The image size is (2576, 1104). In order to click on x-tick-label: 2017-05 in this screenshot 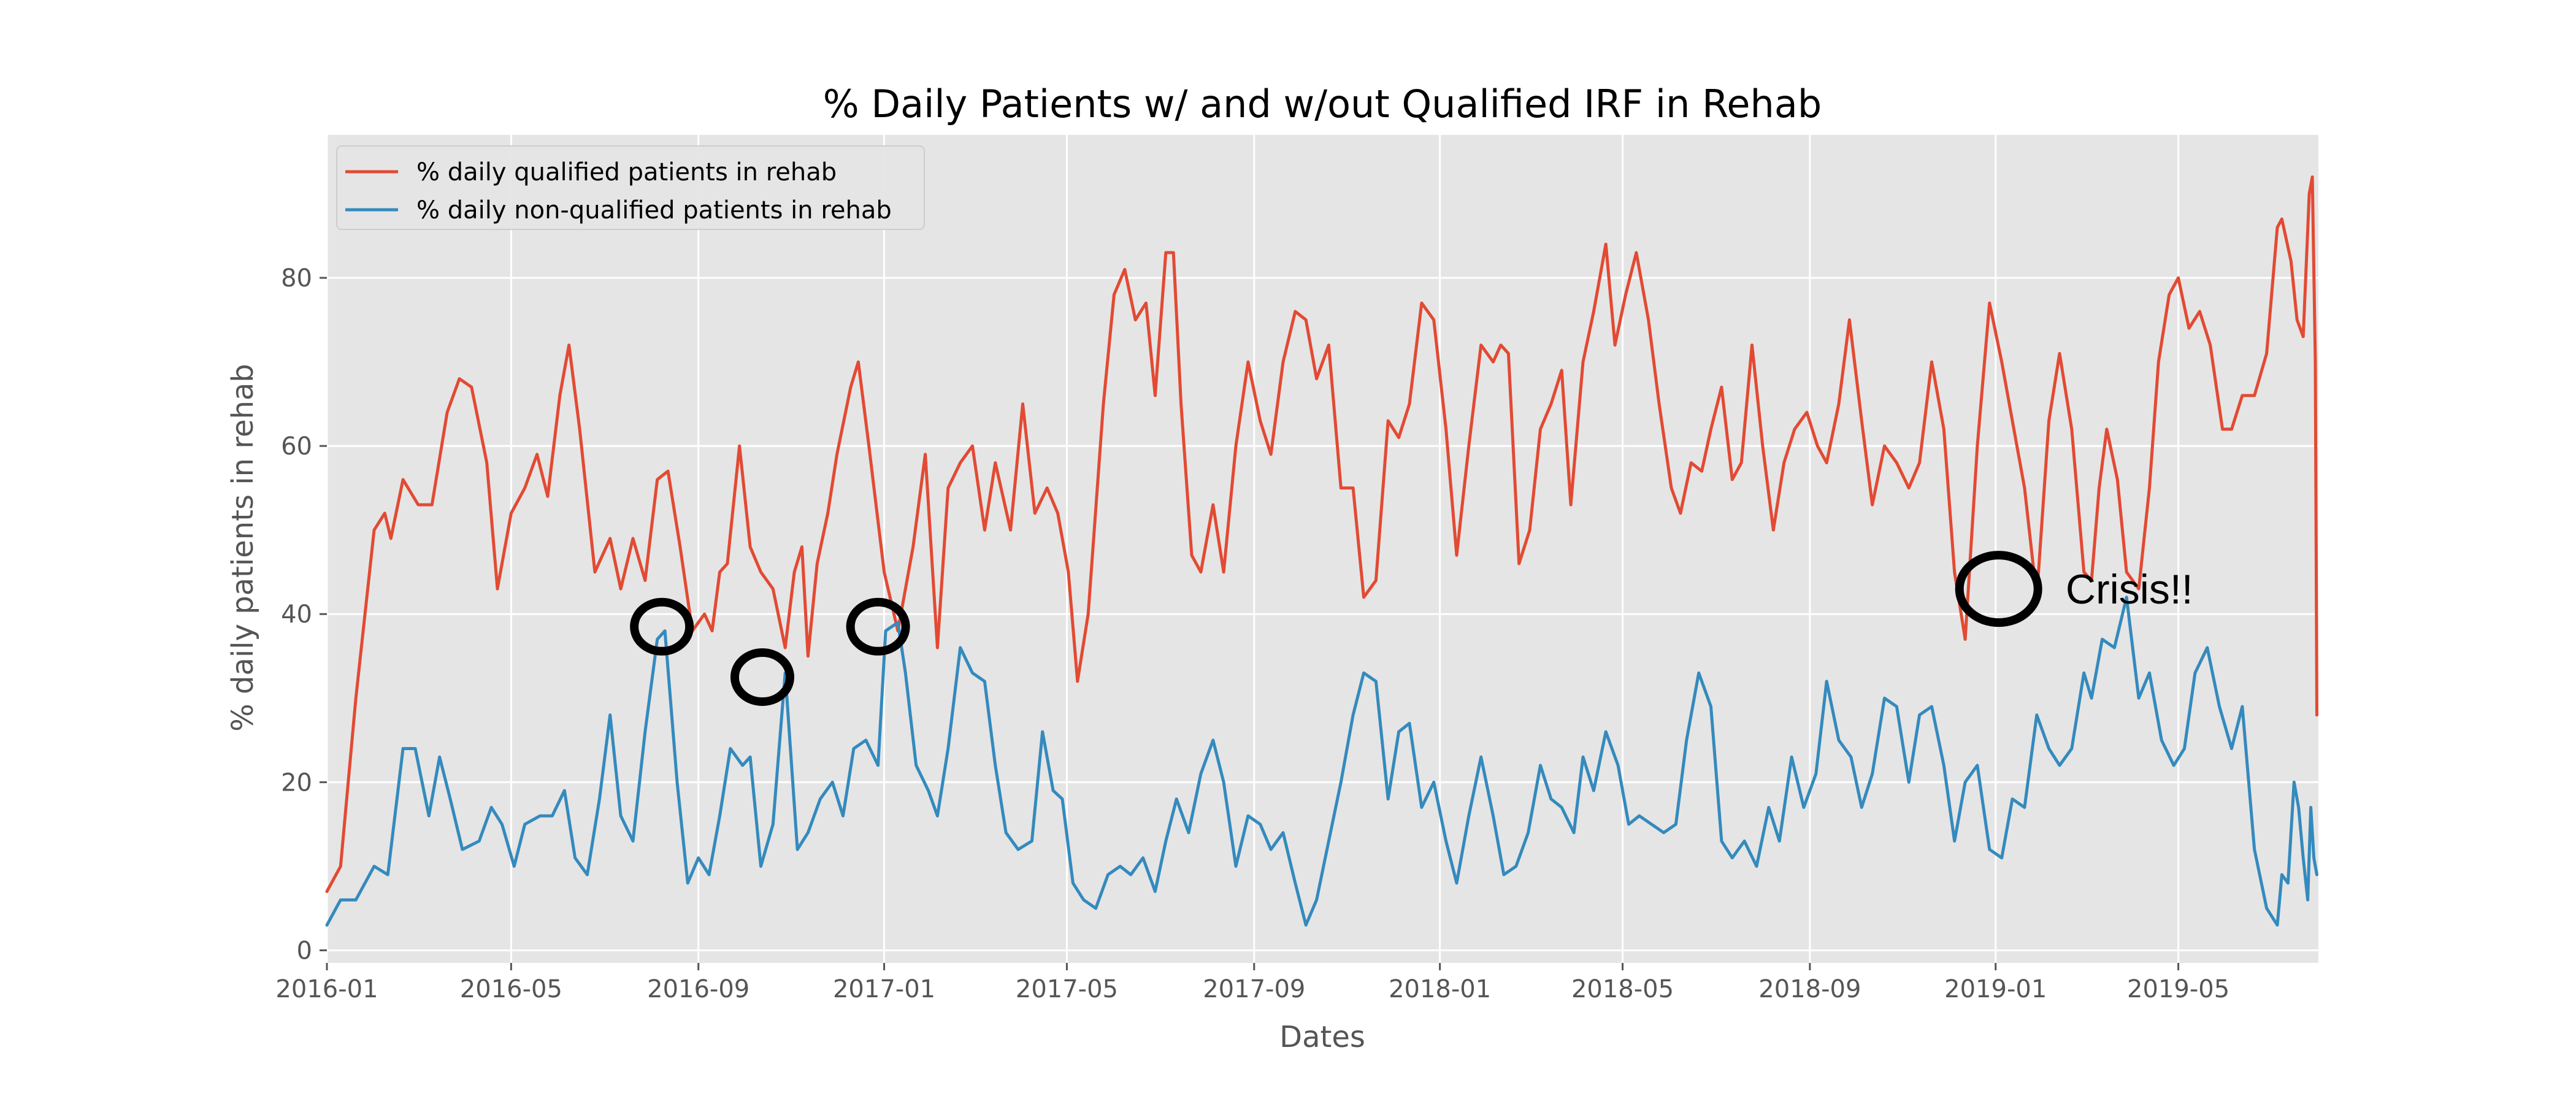, I will do `click(1067, 989)`.